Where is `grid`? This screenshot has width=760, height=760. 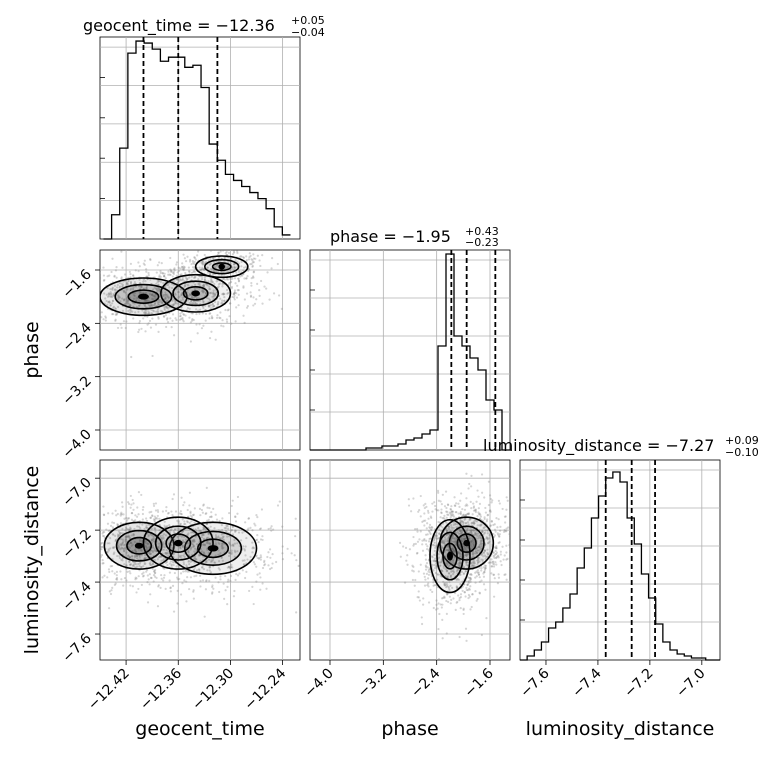 grid is located at coordinates (410, 350).